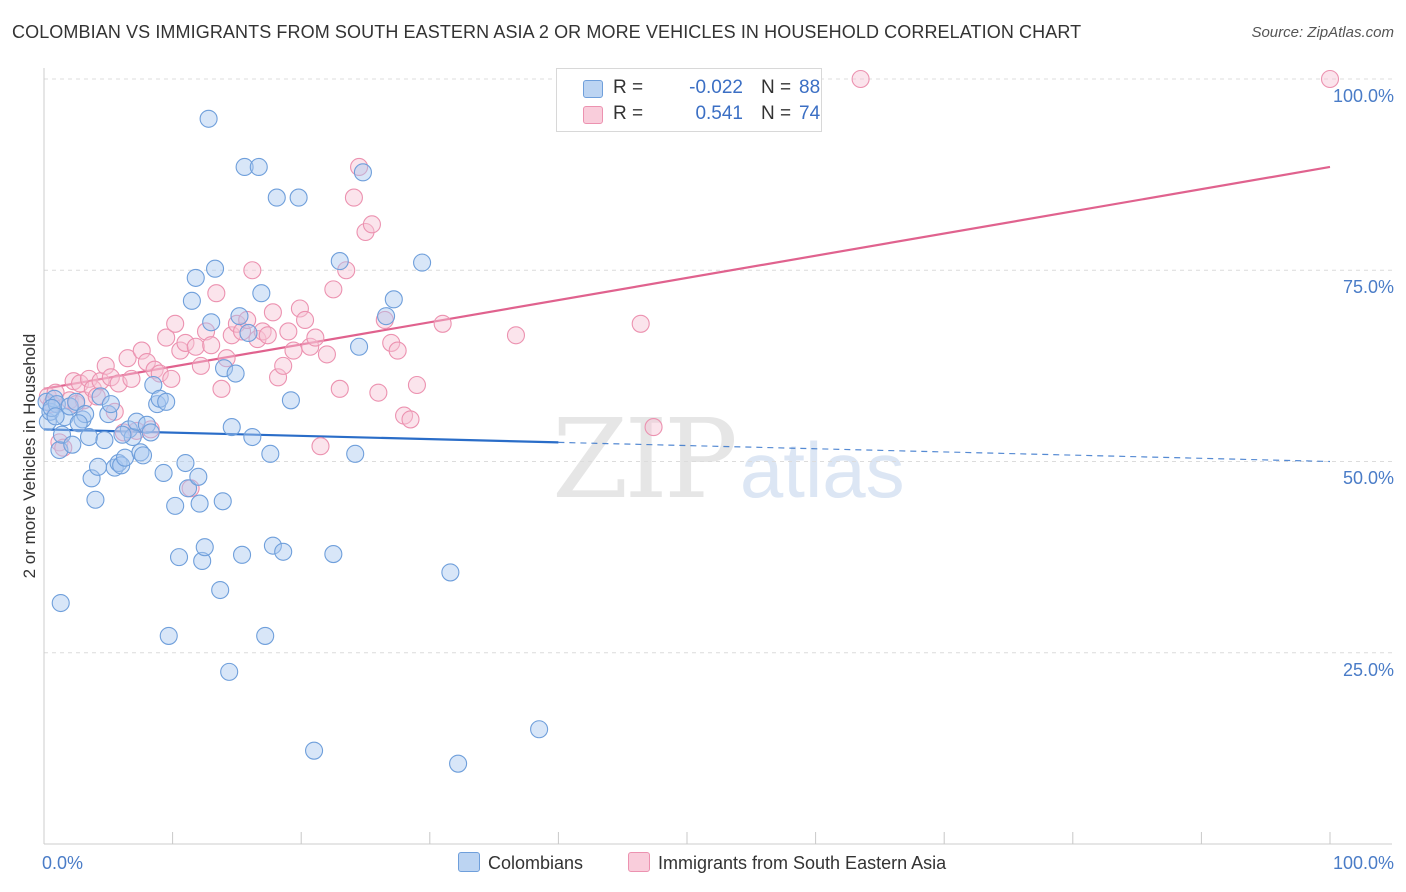  What do you see at coordinates (520, 863) in the screenshot?
I see `legend-item-colombians: Colombians` at bounding box center [520, 863].